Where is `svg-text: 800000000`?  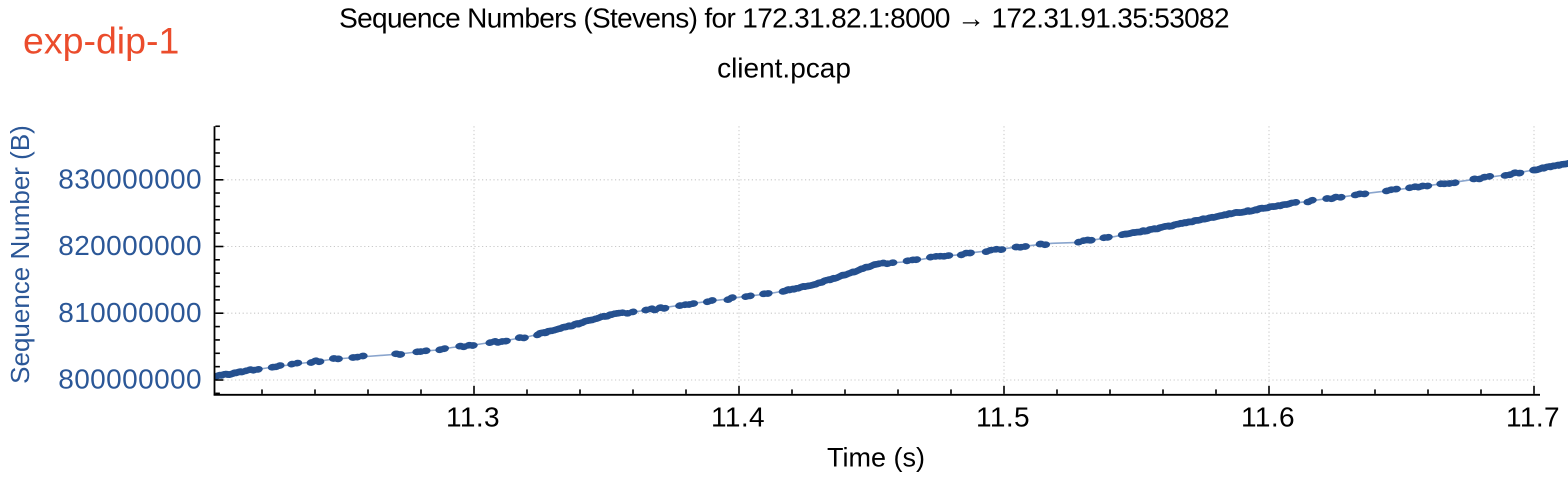 svg-text: 800000000 is located at coordinates (130, 379).